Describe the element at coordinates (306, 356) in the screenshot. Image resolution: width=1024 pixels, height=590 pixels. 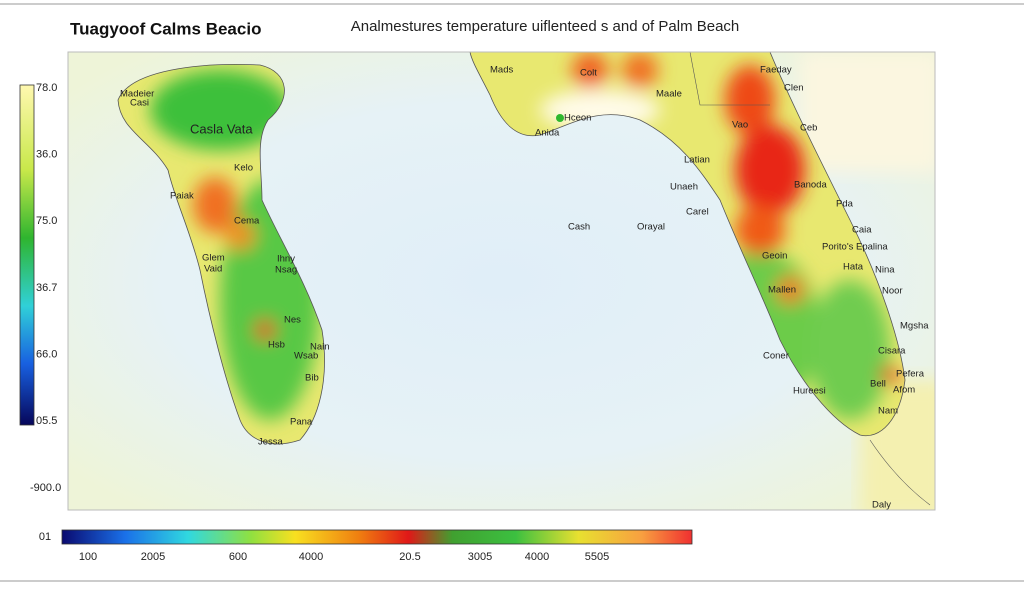
I see `place-label: Wsab` at that location.